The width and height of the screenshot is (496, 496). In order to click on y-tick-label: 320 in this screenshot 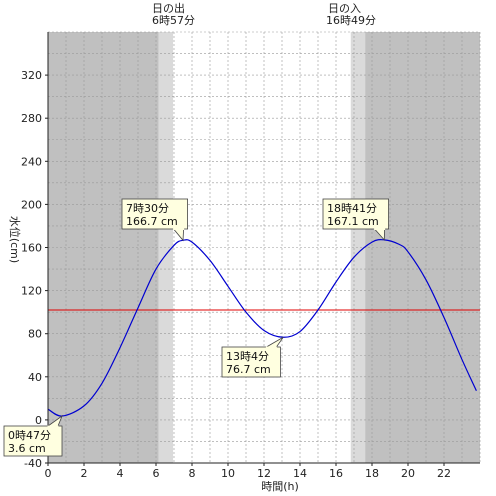, I will do `click(31, 75)`.